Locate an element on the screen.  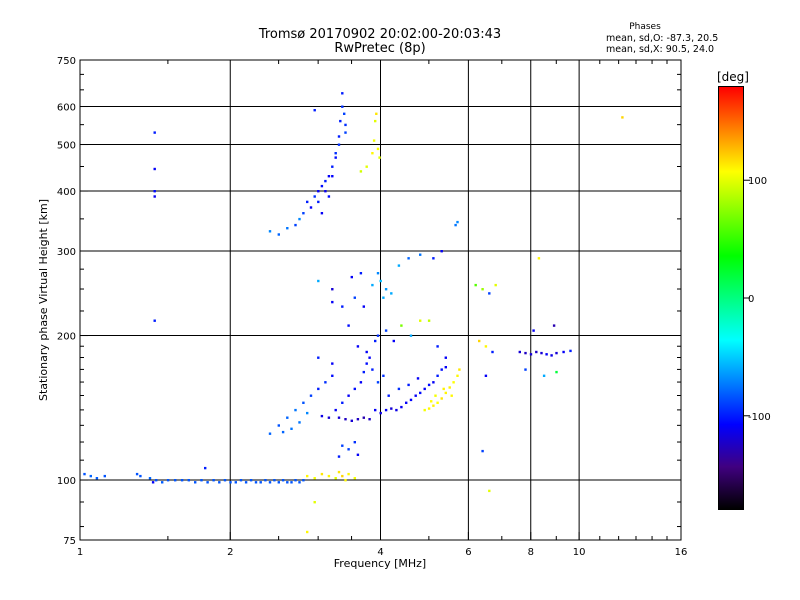
phases-x-stats: mean, sd,X: 90.5, 24.0 is located at coordinates (660, 49).